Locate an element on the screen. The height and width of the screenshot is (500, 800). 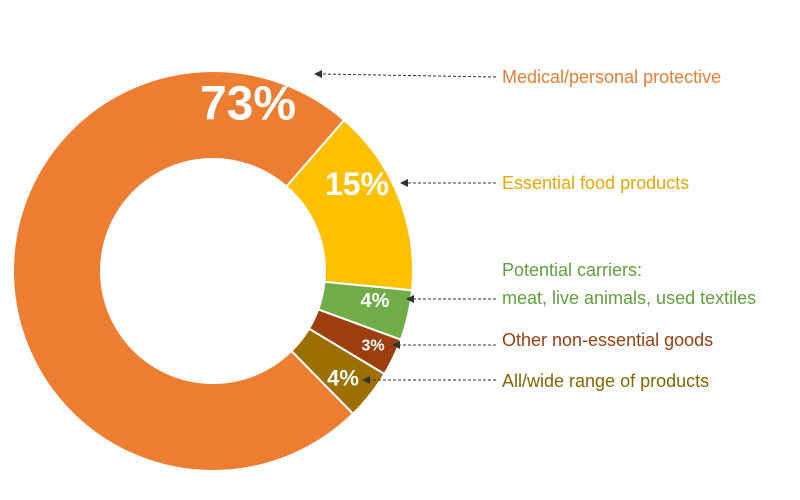
donut-slice is located at coordinates (338, 371).